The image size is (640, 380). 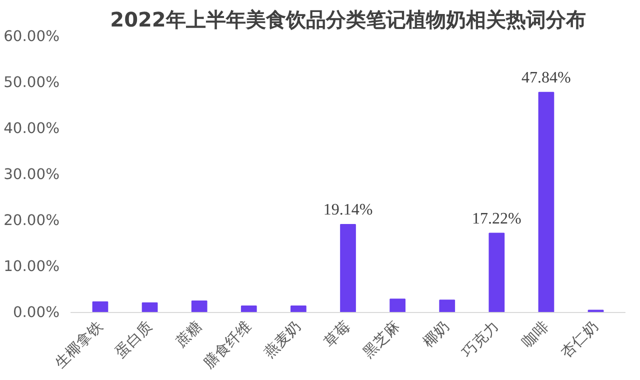 I want to click on x-tick-label: 杏仁奶, so click(x=580, y=339).